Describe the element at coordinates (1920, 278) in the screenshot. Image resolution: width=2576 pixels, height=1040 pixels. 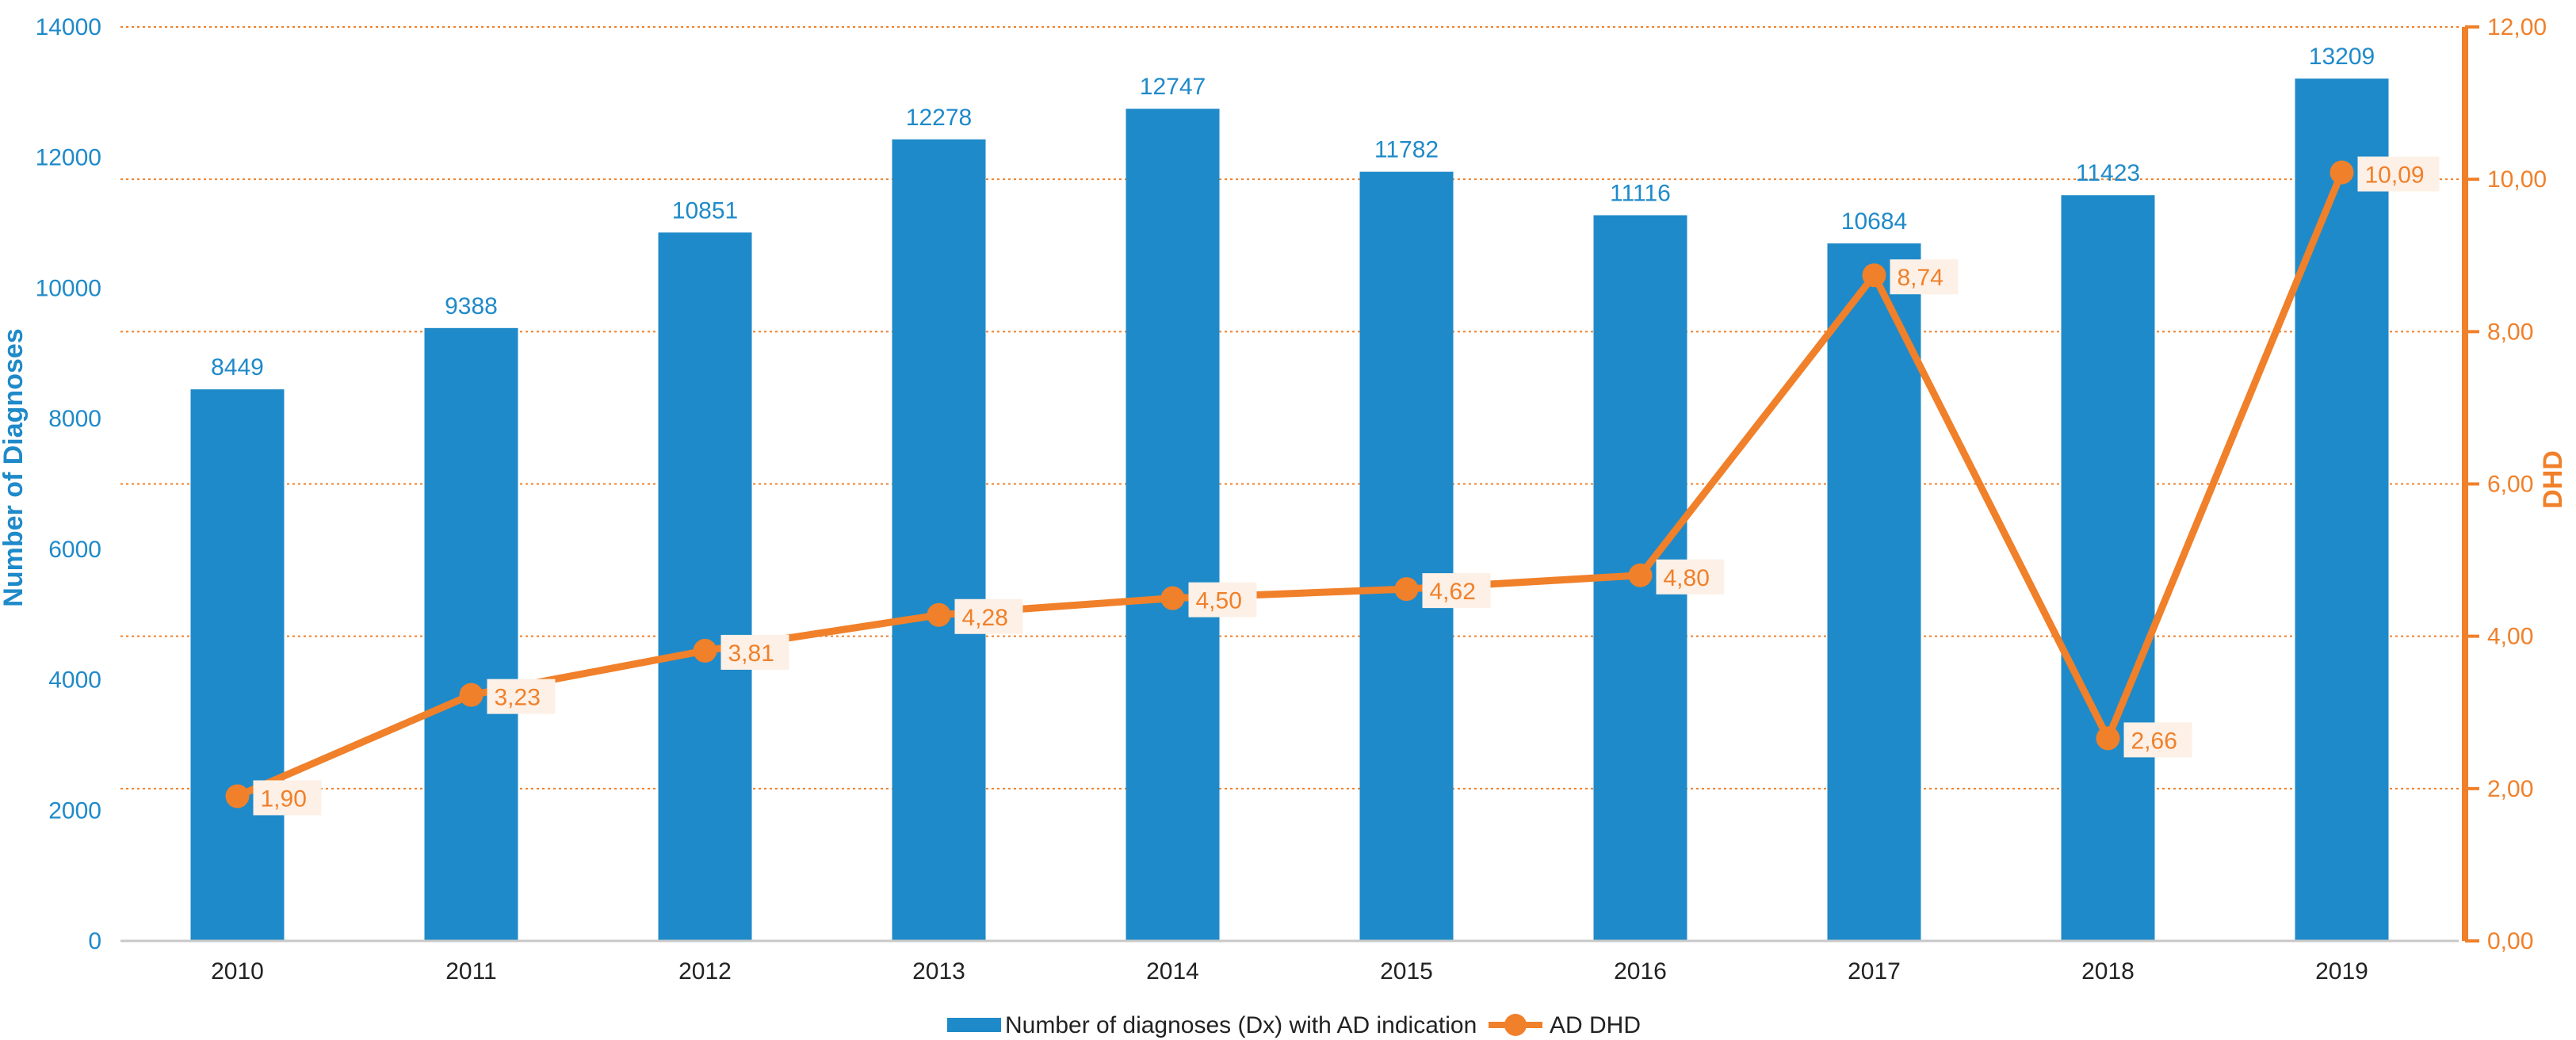
I see `line-value-label: 8,74` at that location.